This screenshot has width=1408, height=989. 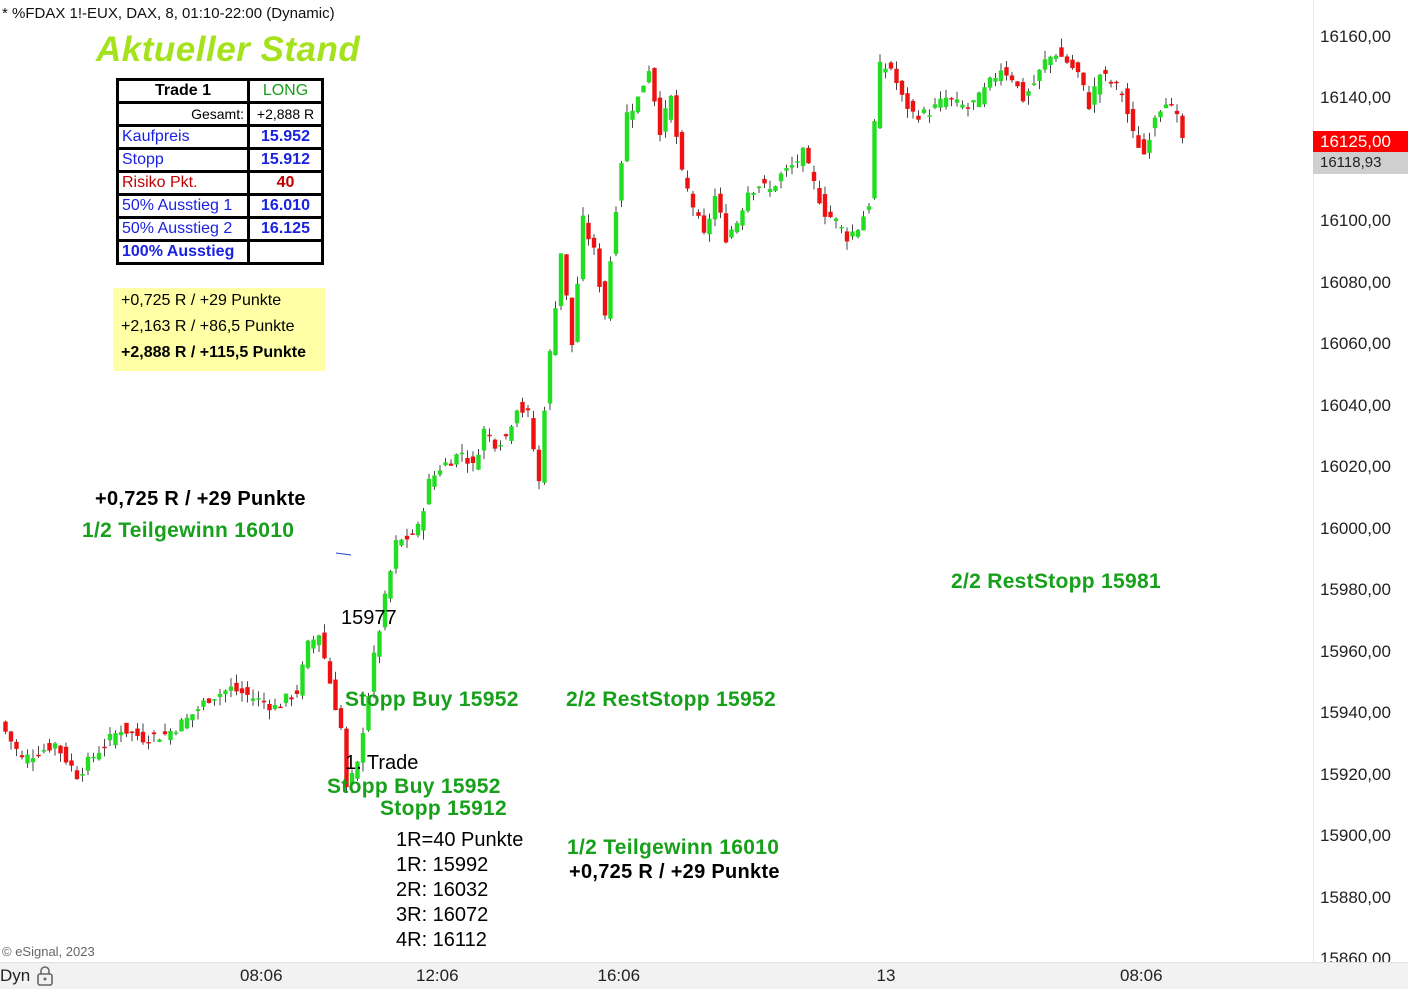 What do you see at coordinates (183, 206) in the screenshot?
I see `exit1-label: 50% Ausstieg 1` at bounding box center [183, 206].